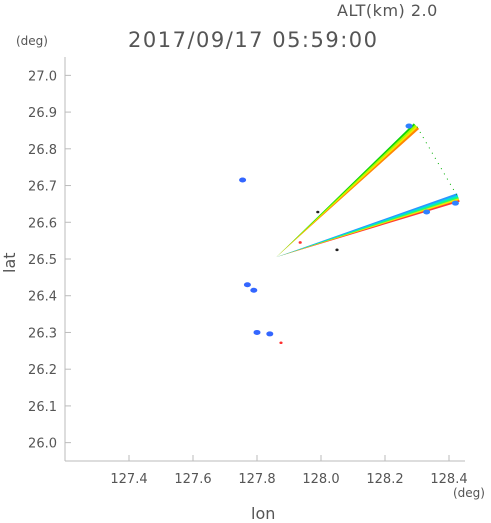 The width and height of the screenshot is (491, 523). Describe the element at coordinates (256, 479) in the screenshot. I see `x-tick-label: 127.8` at that location.